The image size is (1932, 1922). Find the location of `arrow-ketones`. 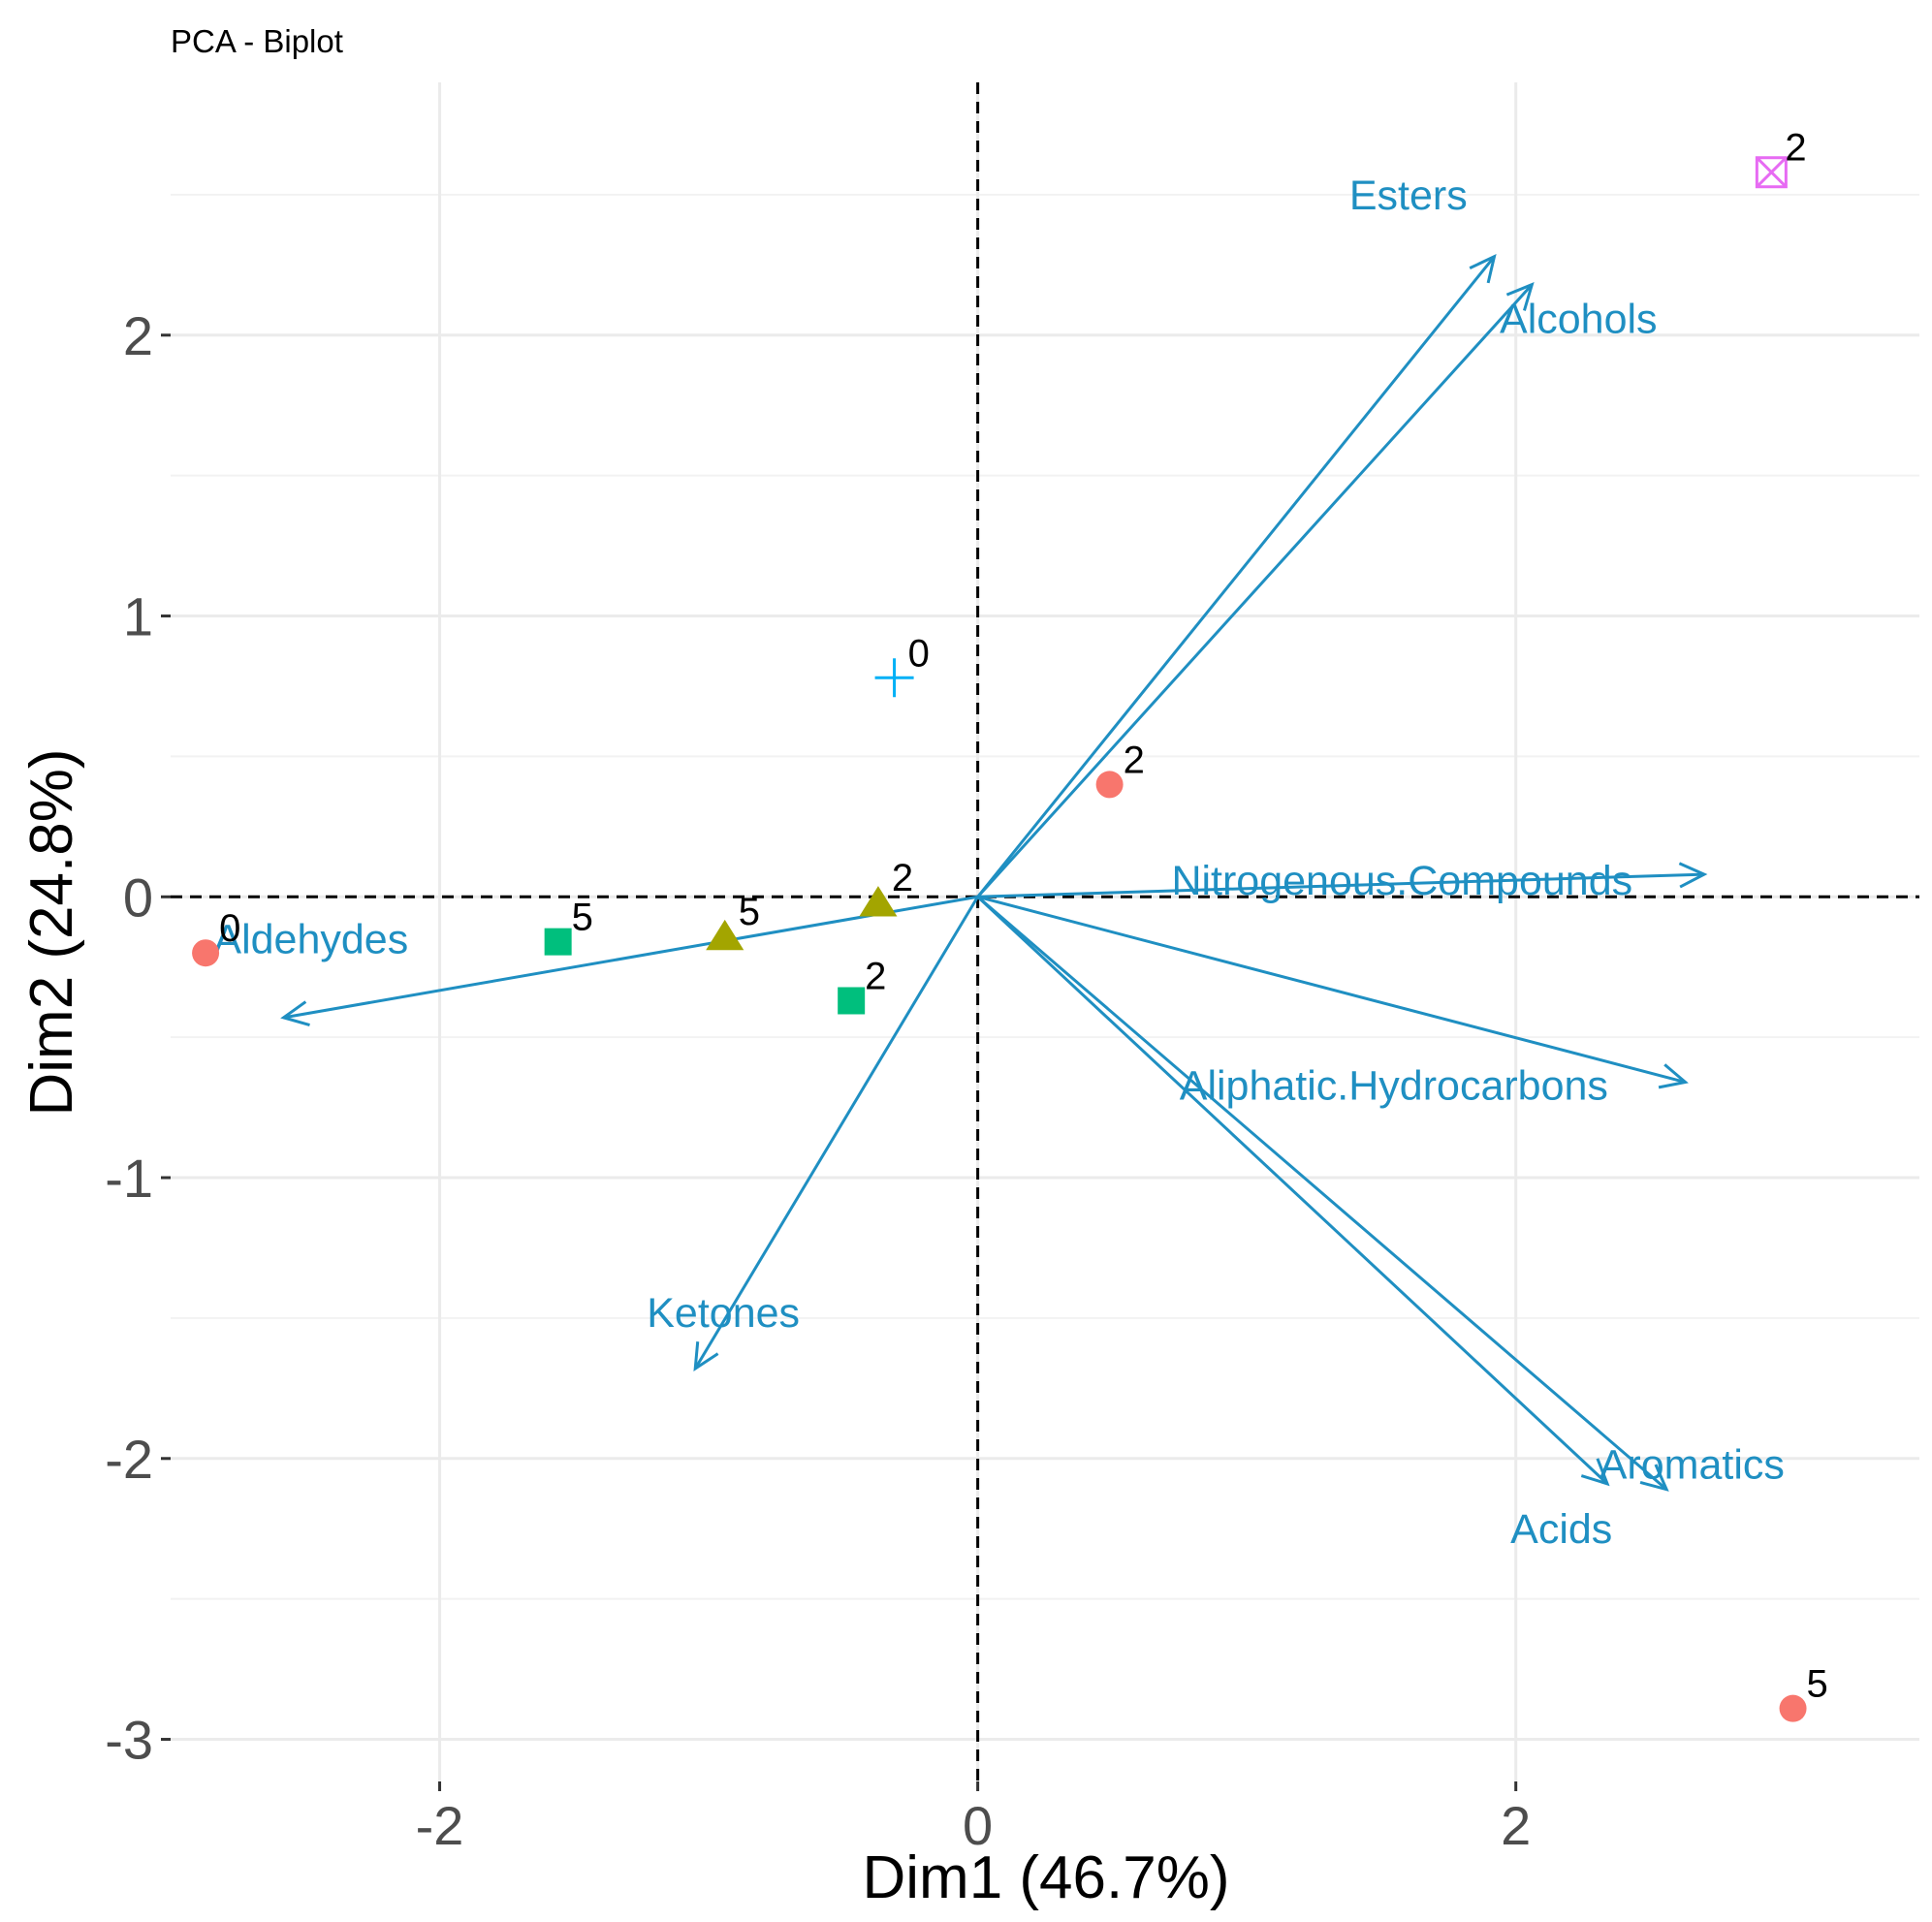

arrow-ketones is located at coordinates (836, 1133).